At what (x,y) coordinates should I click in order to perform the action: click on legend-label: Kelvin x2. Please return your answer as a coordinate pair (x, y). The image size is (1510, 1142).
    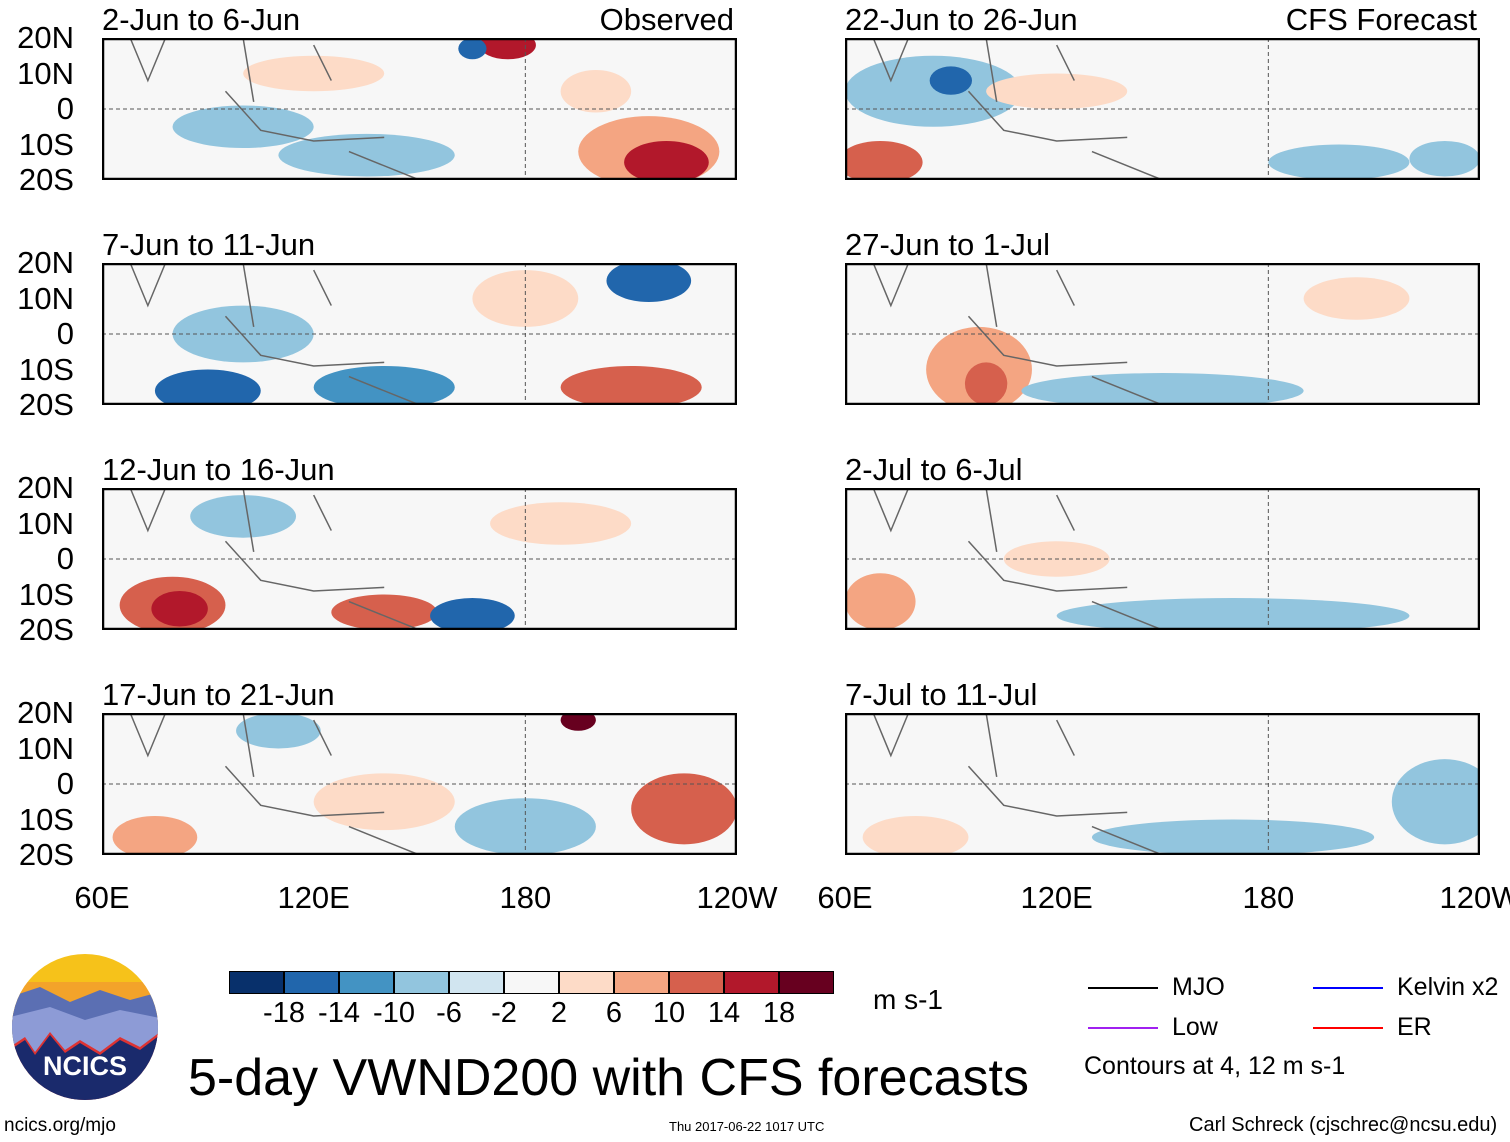
    Looking at the image, I should click on (1448, 987).